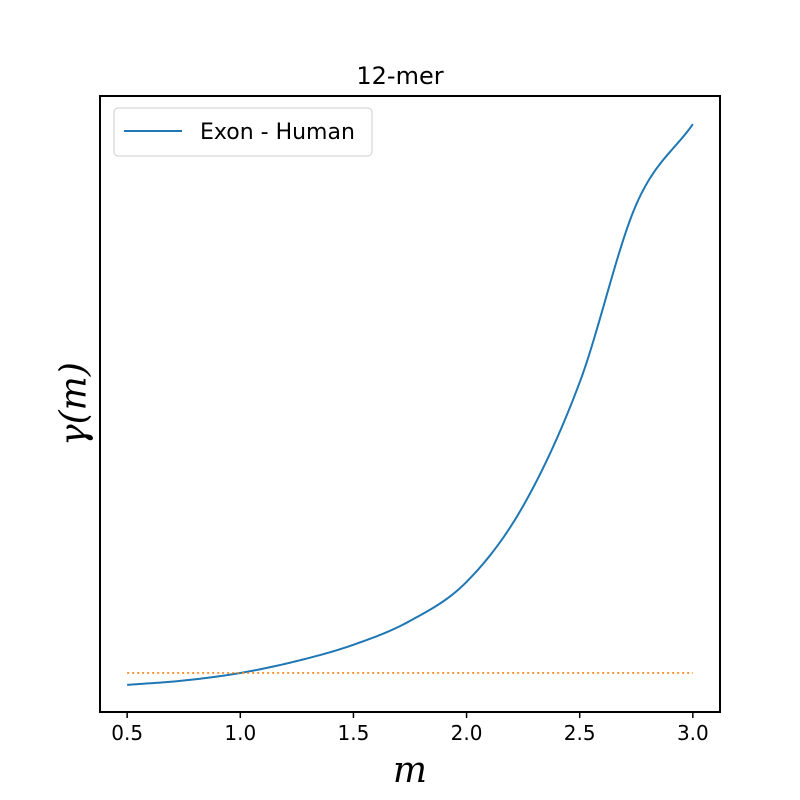 Image resolution: width=800 pixels, height=800 pixels. I want to click on x-tick-label: 1.0, so click(240, 733).